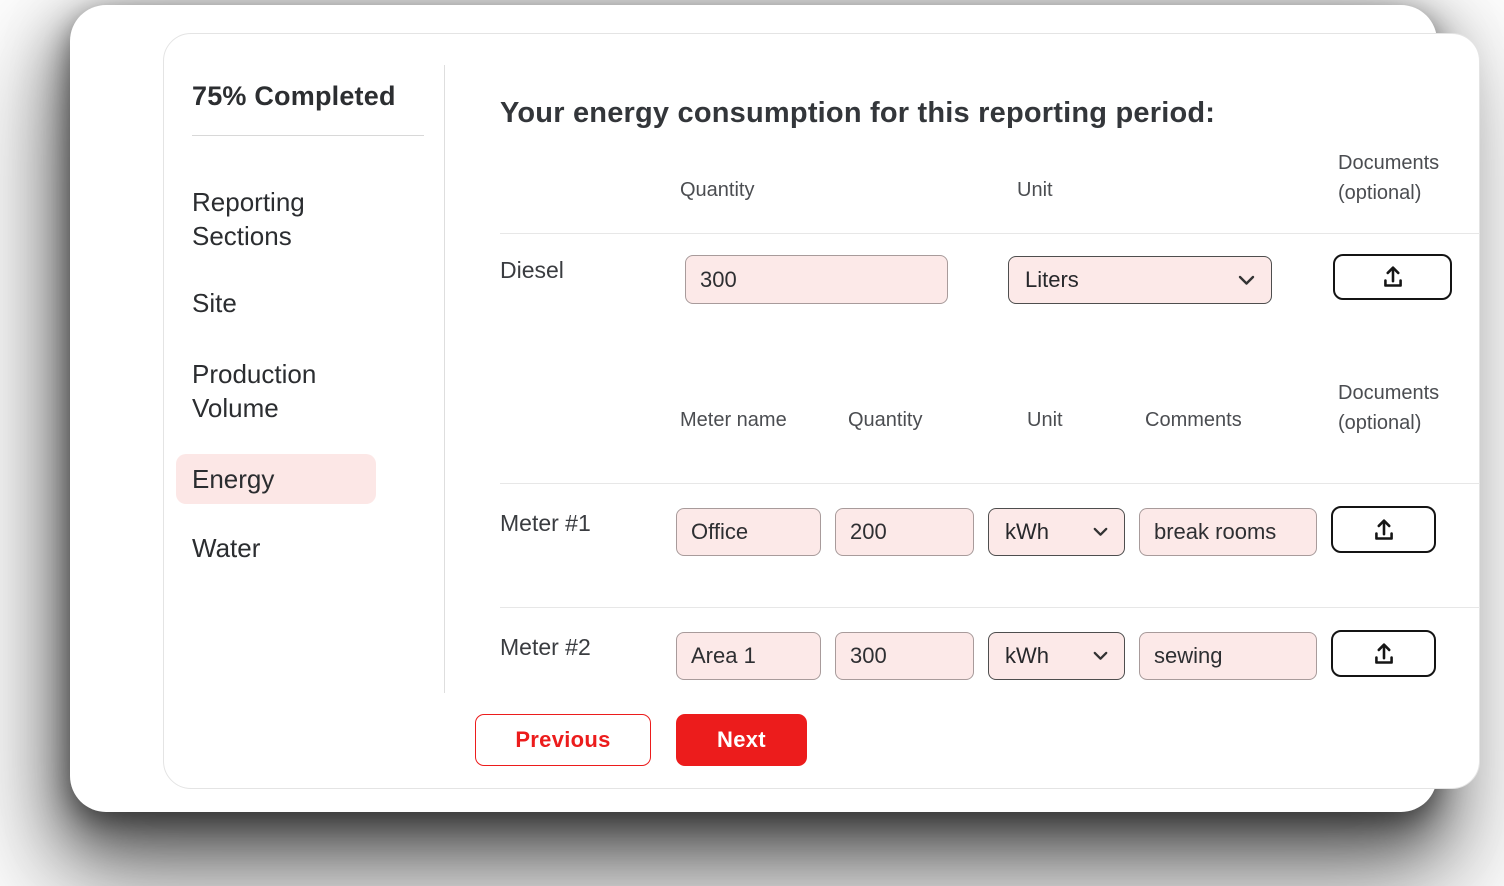 The image size is (1504, 886). What do you see at coordinates (1045, 420) in the screenshot?
I see `meter-header-unit: Unit` at bounding box center [1045, 420].